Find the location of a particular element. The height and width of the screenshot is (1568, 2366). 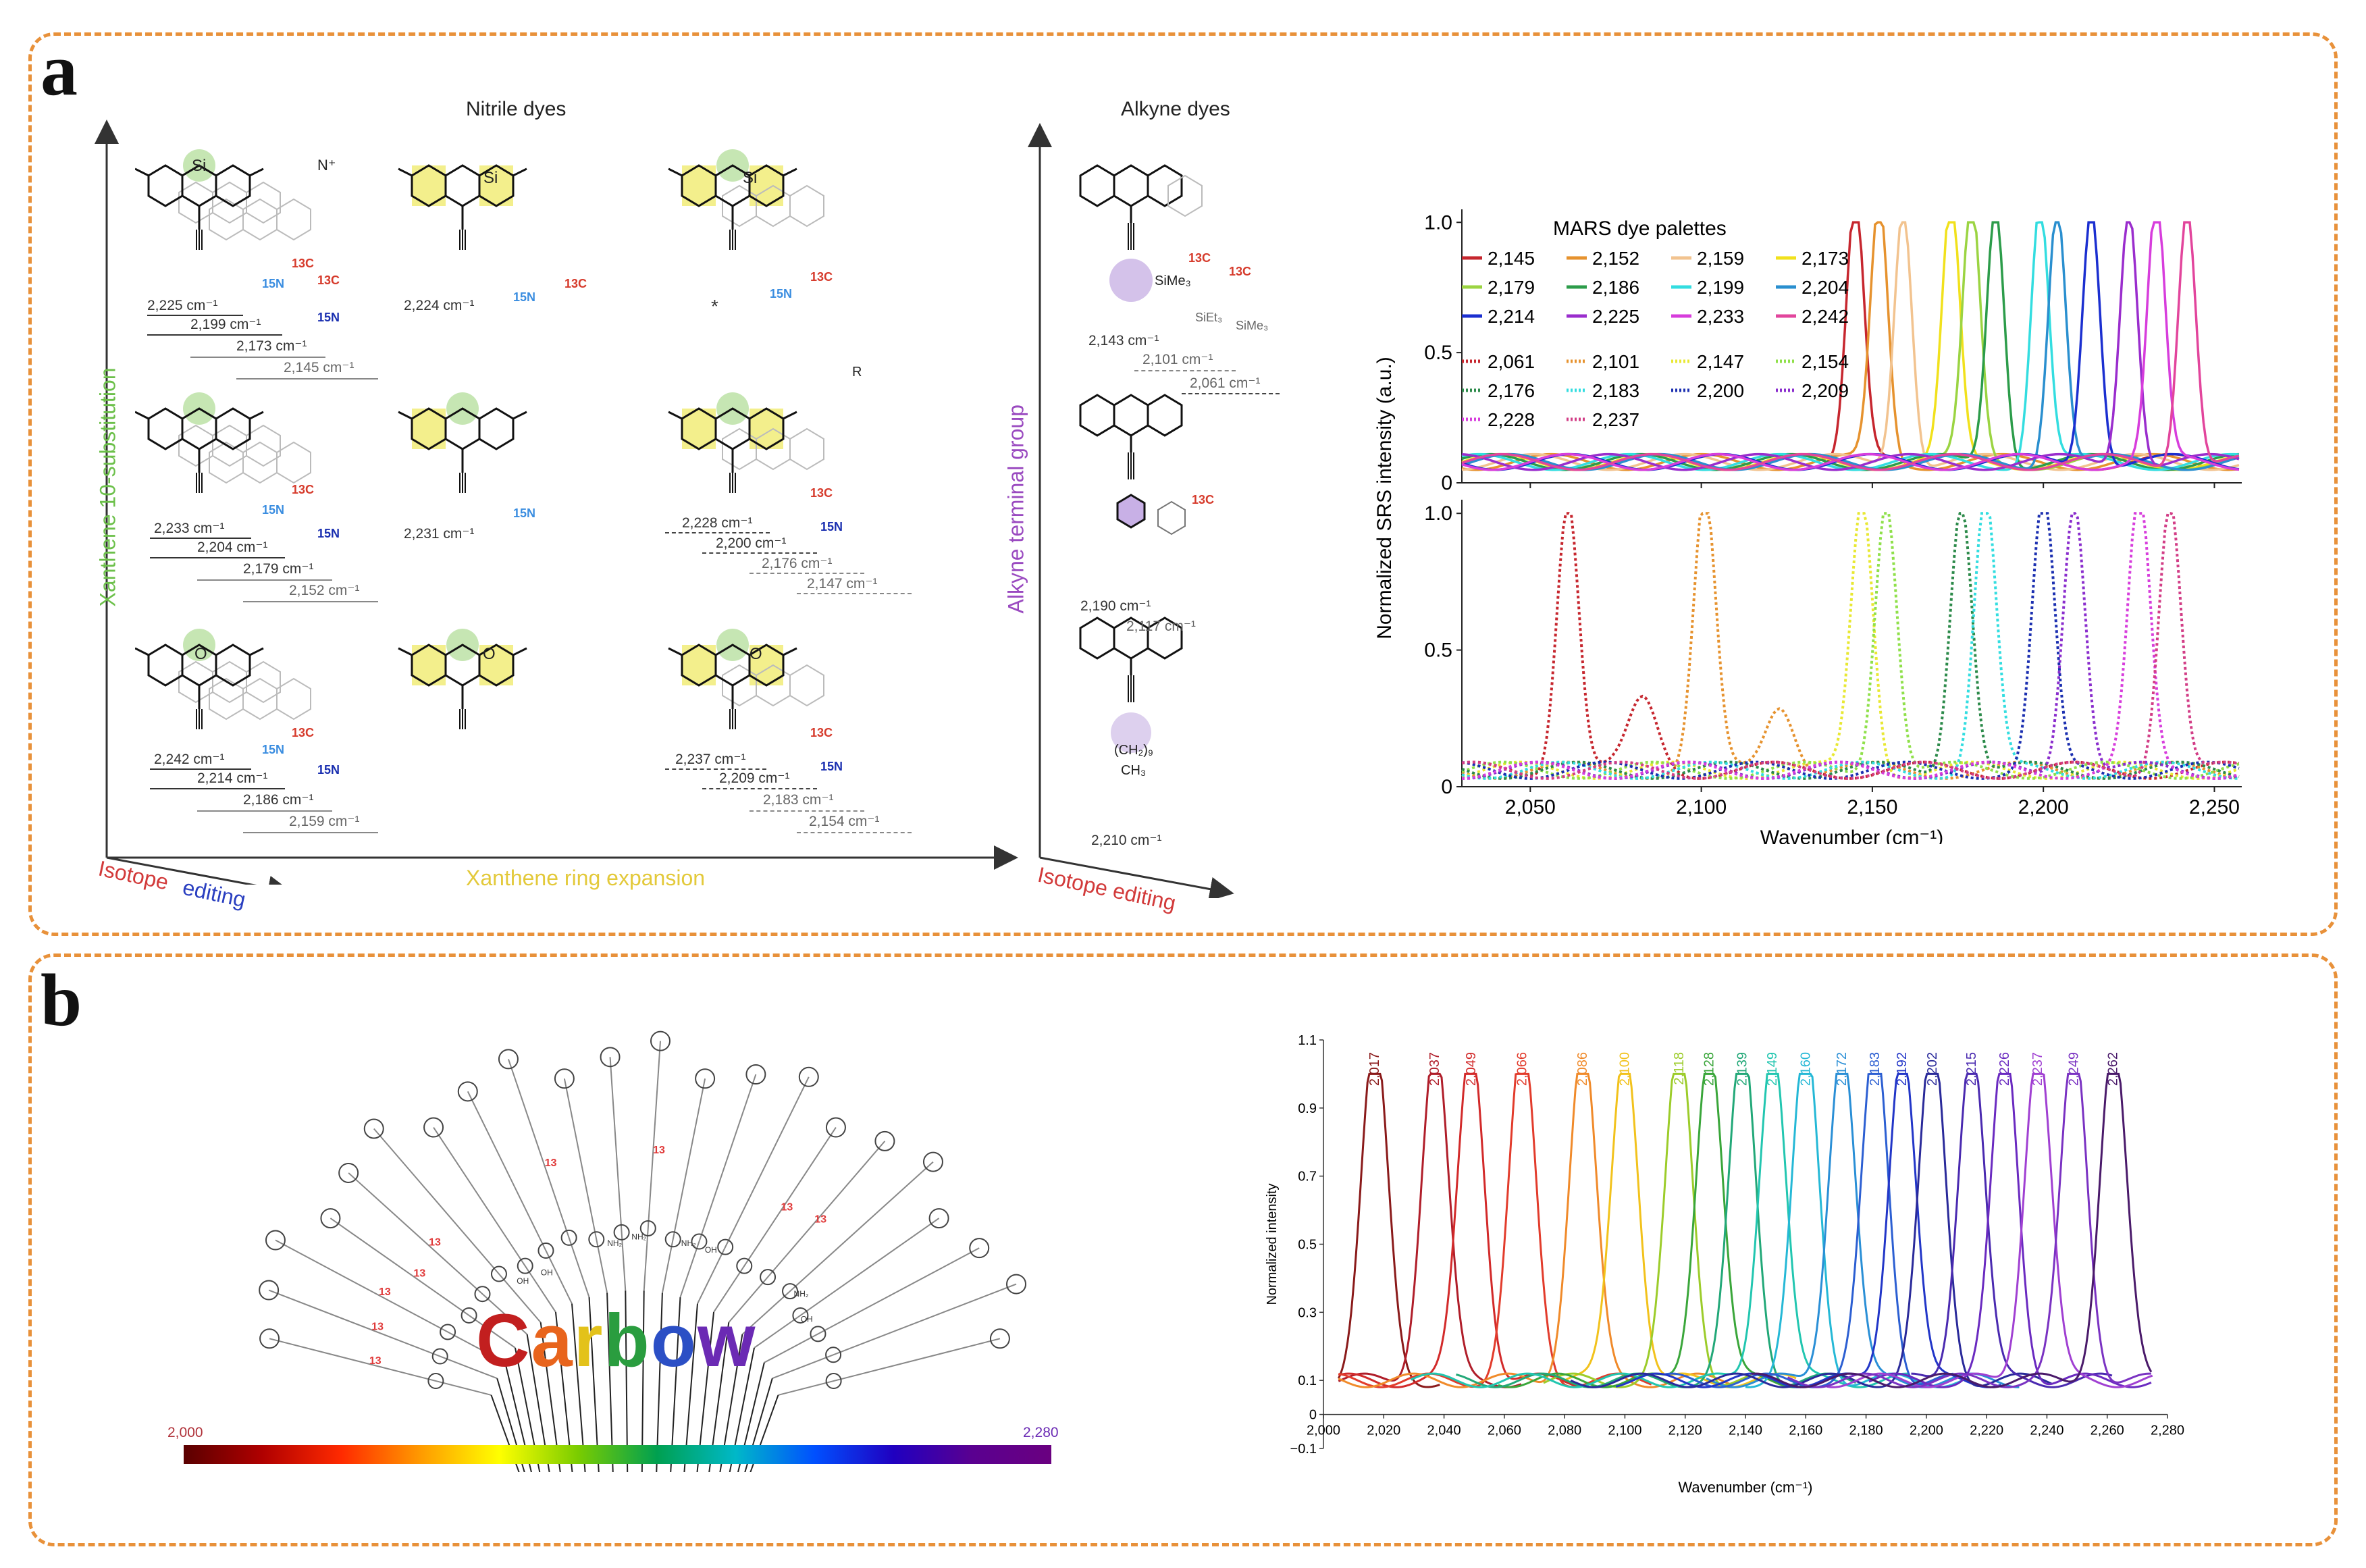

wn-r1c1-1: 2,199 cm⁻¹ is located at coordinates (226, 324).